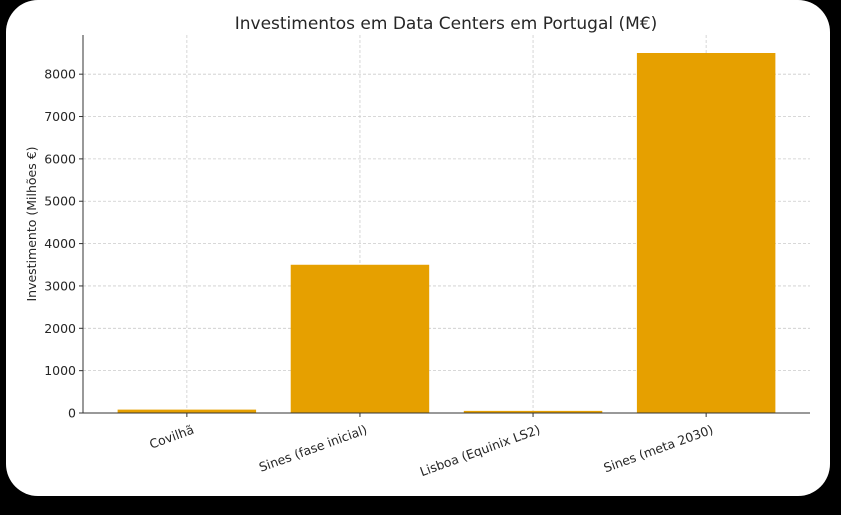 The height and width of the screenshot is (515, 841). I want to click on x-tick-label: Covilhã, so click(171, 437).